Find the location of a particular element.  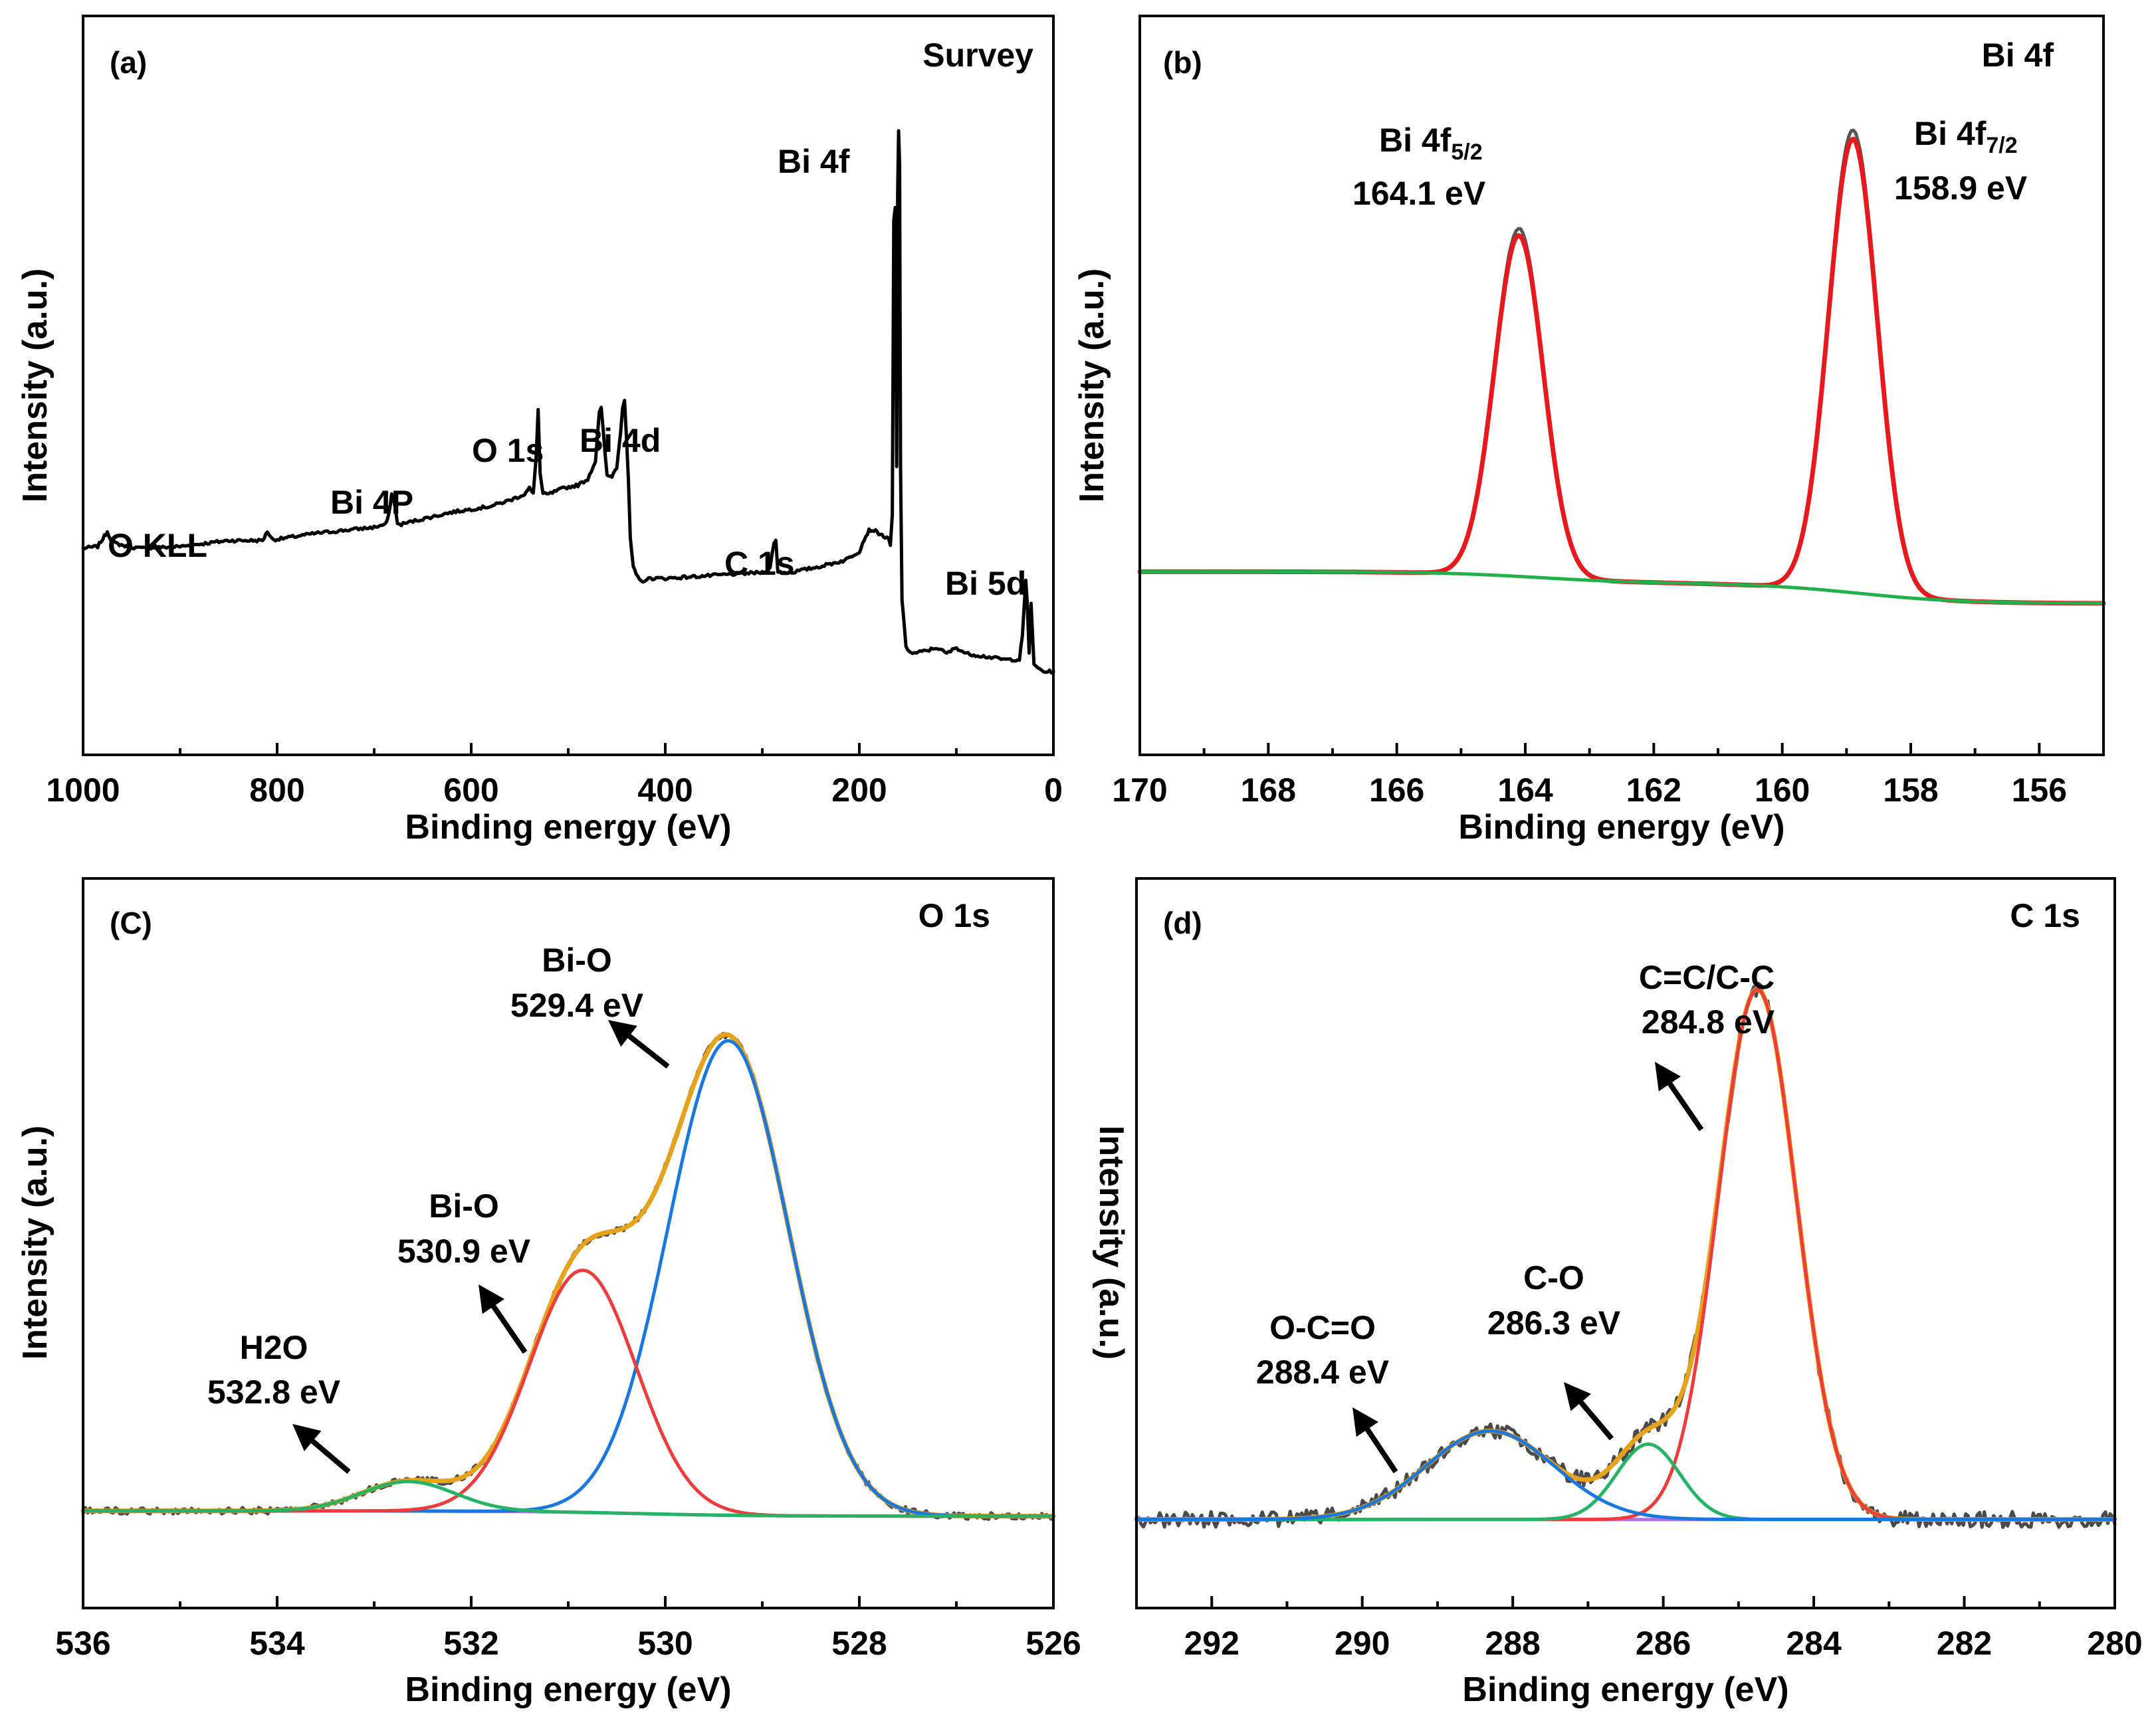

survey-label-bi-4f: Bi 4f is located at coordinates (814, 161).